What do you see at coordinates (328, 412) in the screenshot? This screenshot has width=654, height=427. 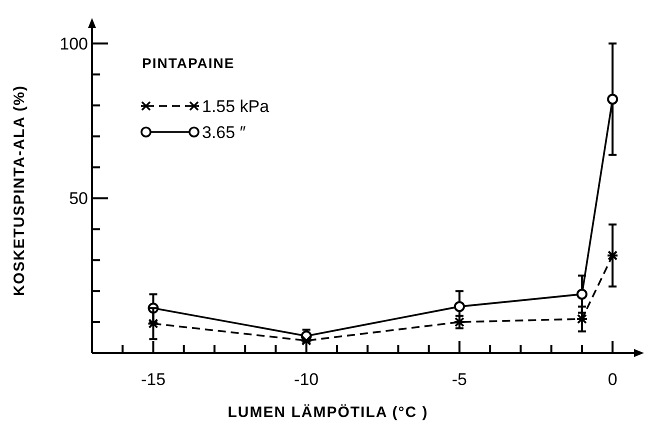 I see `x-axis-title: LUMEN LÄMPÖTILA (°C )` at bounding box center [328, 412].